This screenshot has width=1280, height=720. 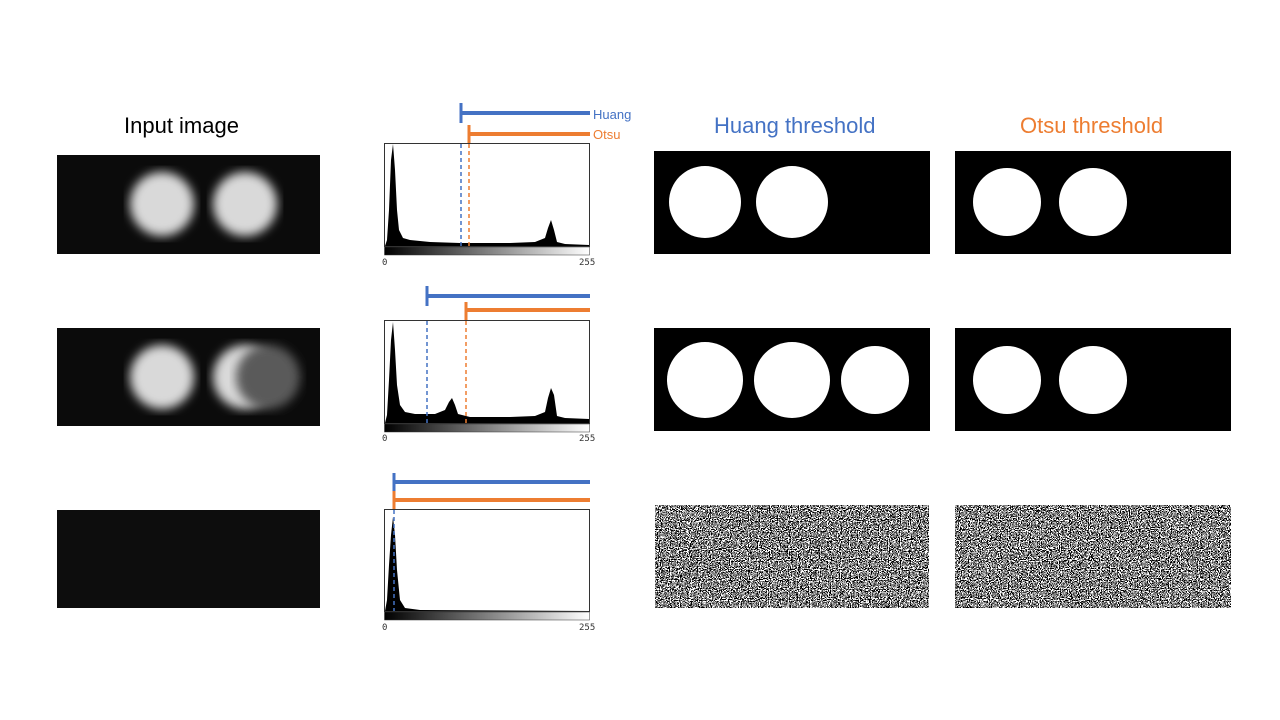 I want to click on otsu-threshold-title: Otsu threshold, so click(x=1092, y=125).